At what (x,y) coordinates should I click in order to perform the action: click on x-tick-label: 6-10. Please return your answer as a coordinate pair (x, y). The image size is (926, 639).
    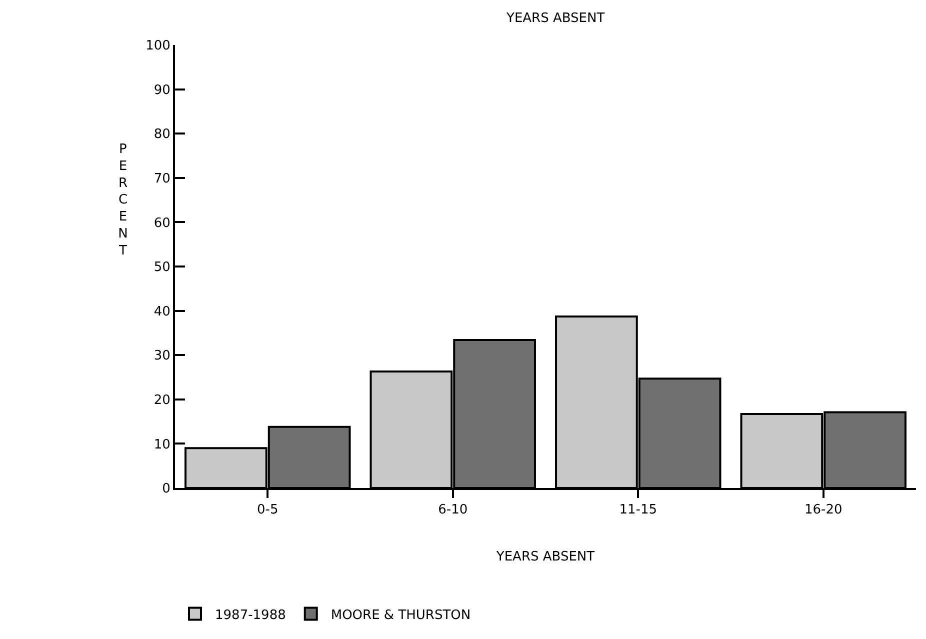
    Looking at the image, I should click on (453, 510).